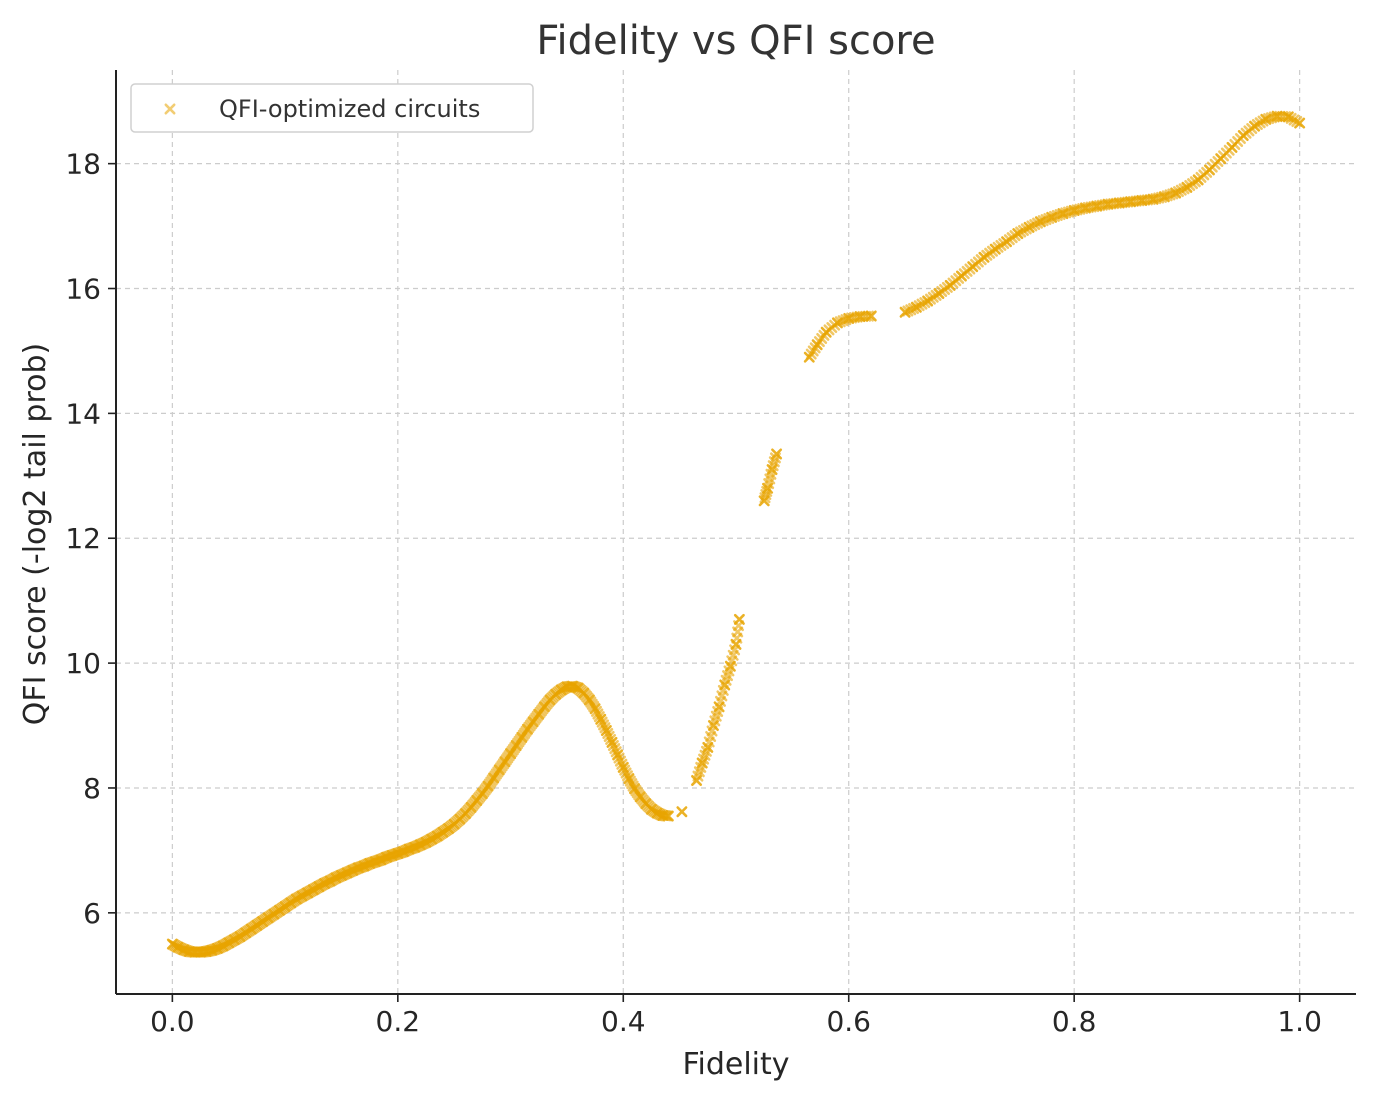  I want to click on y-axis-title: QFI score (-log2 tail prob), so click(35, 534).